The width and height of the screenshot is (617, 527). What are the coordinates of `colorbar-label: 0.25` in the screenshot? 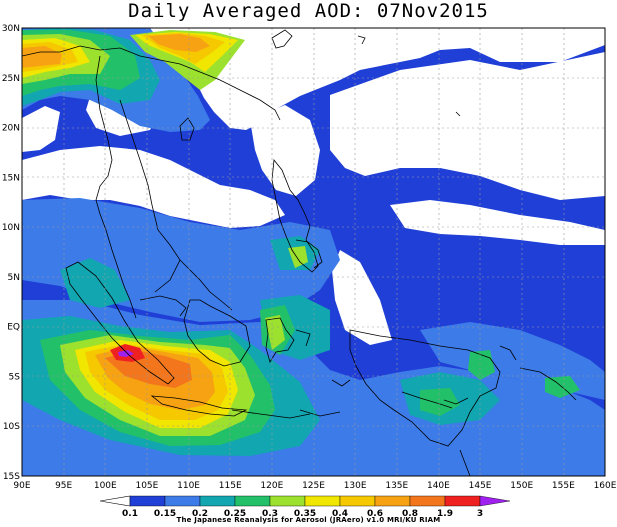 It's located at (235, 514).